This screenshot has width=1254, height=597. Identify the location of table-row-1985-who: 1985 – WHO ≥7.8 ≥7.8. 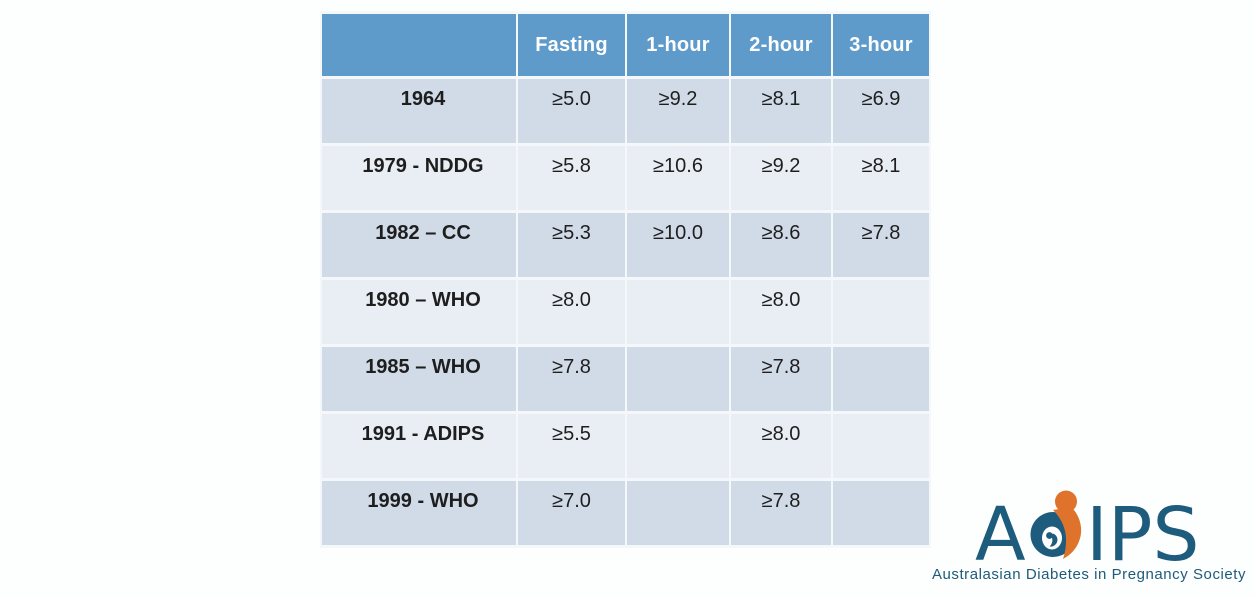
(625, 379).